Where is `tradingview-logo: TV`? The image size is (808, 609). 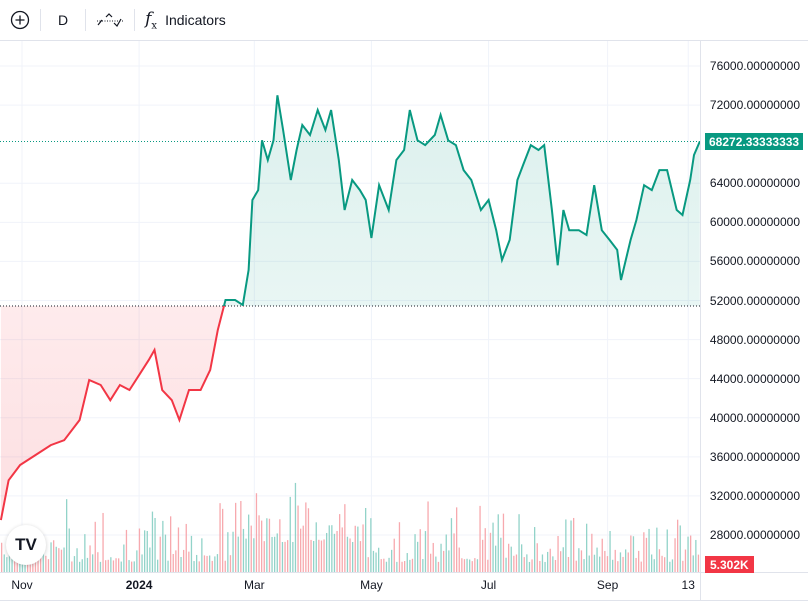
tradingview-logo: TV is located at coordinates (26, 545).